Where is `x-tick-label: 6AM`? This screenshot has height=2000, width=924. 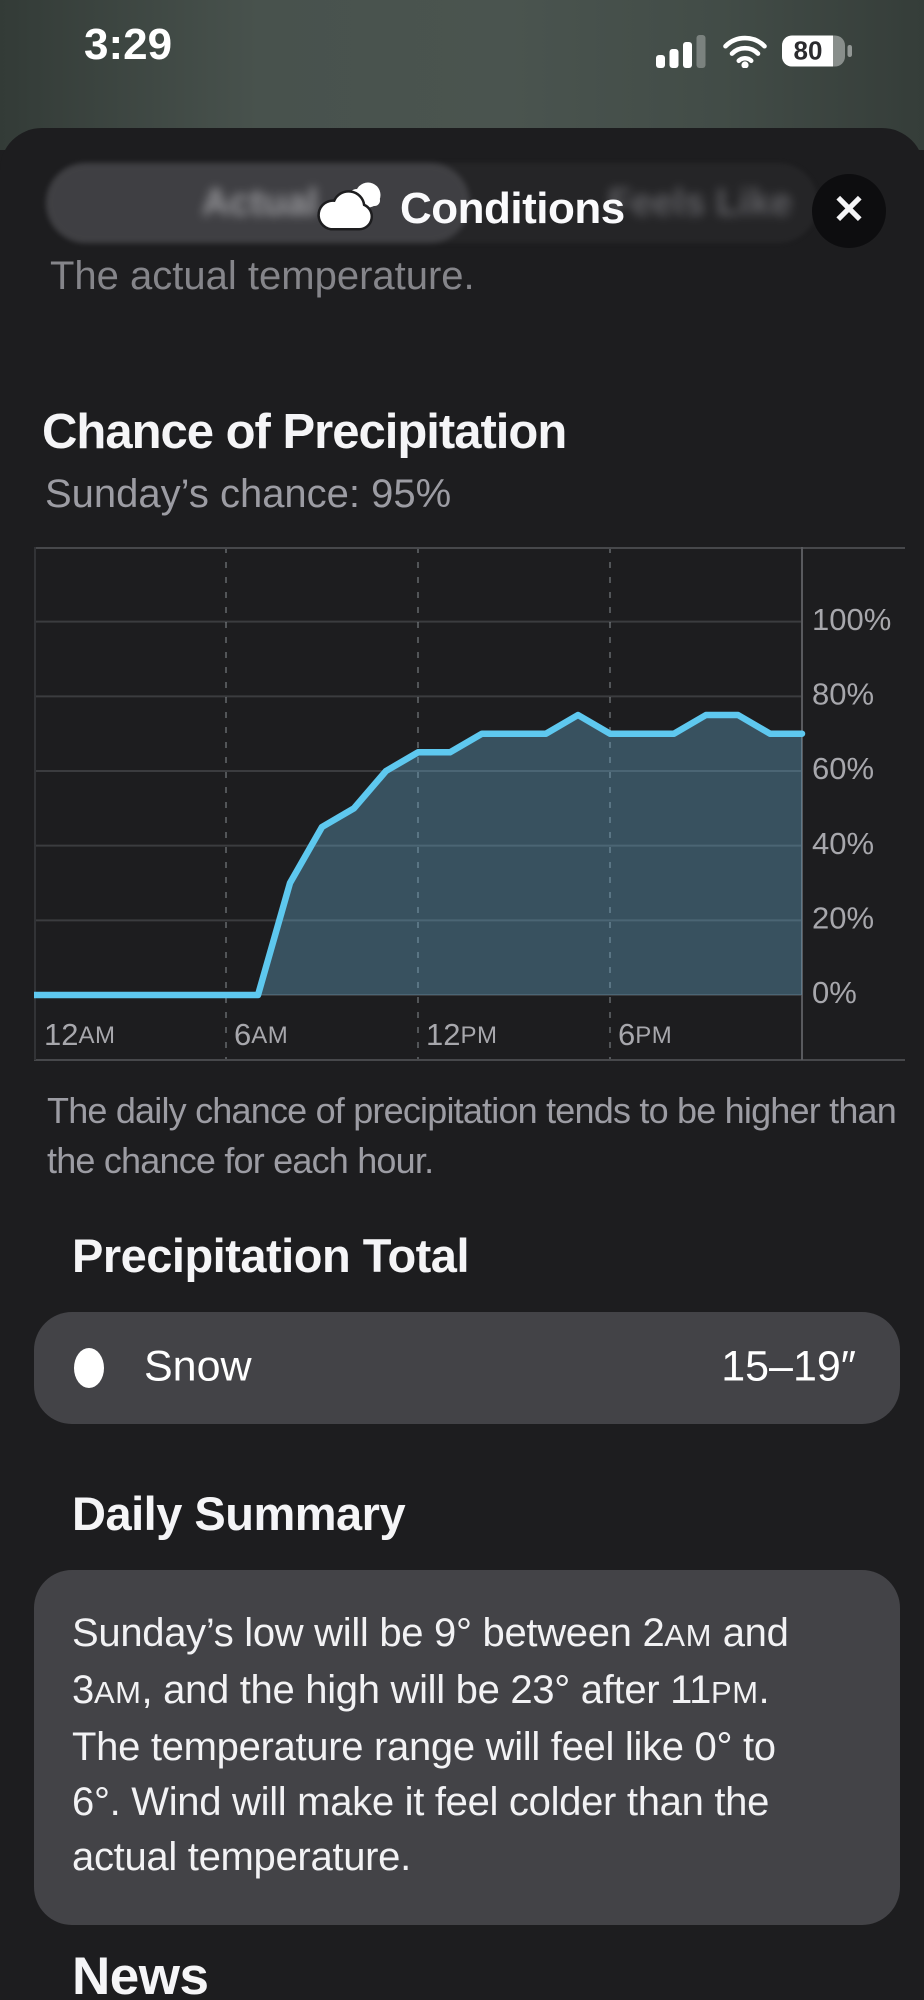 x-tick-label: 6AM is located at coordinates (261, 1034).